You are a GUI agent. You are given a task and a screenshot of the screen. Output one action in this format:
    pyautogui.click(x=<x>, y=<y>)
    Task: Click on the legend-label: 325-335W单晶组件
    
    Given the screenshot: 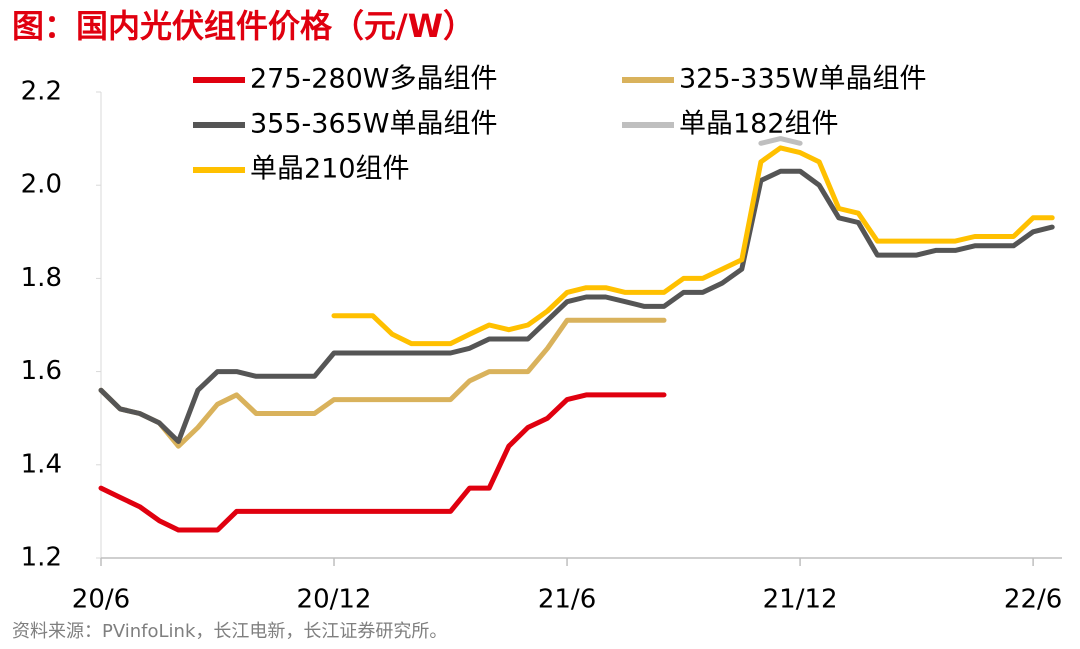 What is the action you would take?
    pyautogui.click(x=803, y=79)
    